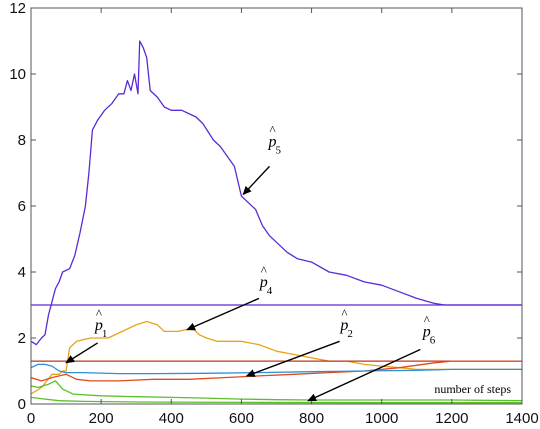  What do you see at coordinates (22, 206) in the screenshot?
I see `y-tick-label: 6` at bounding box center [22, 206].